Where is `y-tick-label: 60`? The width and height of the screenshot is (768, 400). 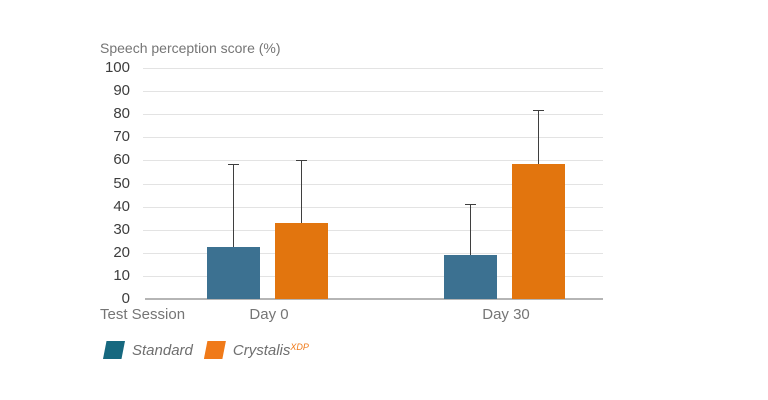
y-tick-label: 60 is located at coordinates (121, 160).